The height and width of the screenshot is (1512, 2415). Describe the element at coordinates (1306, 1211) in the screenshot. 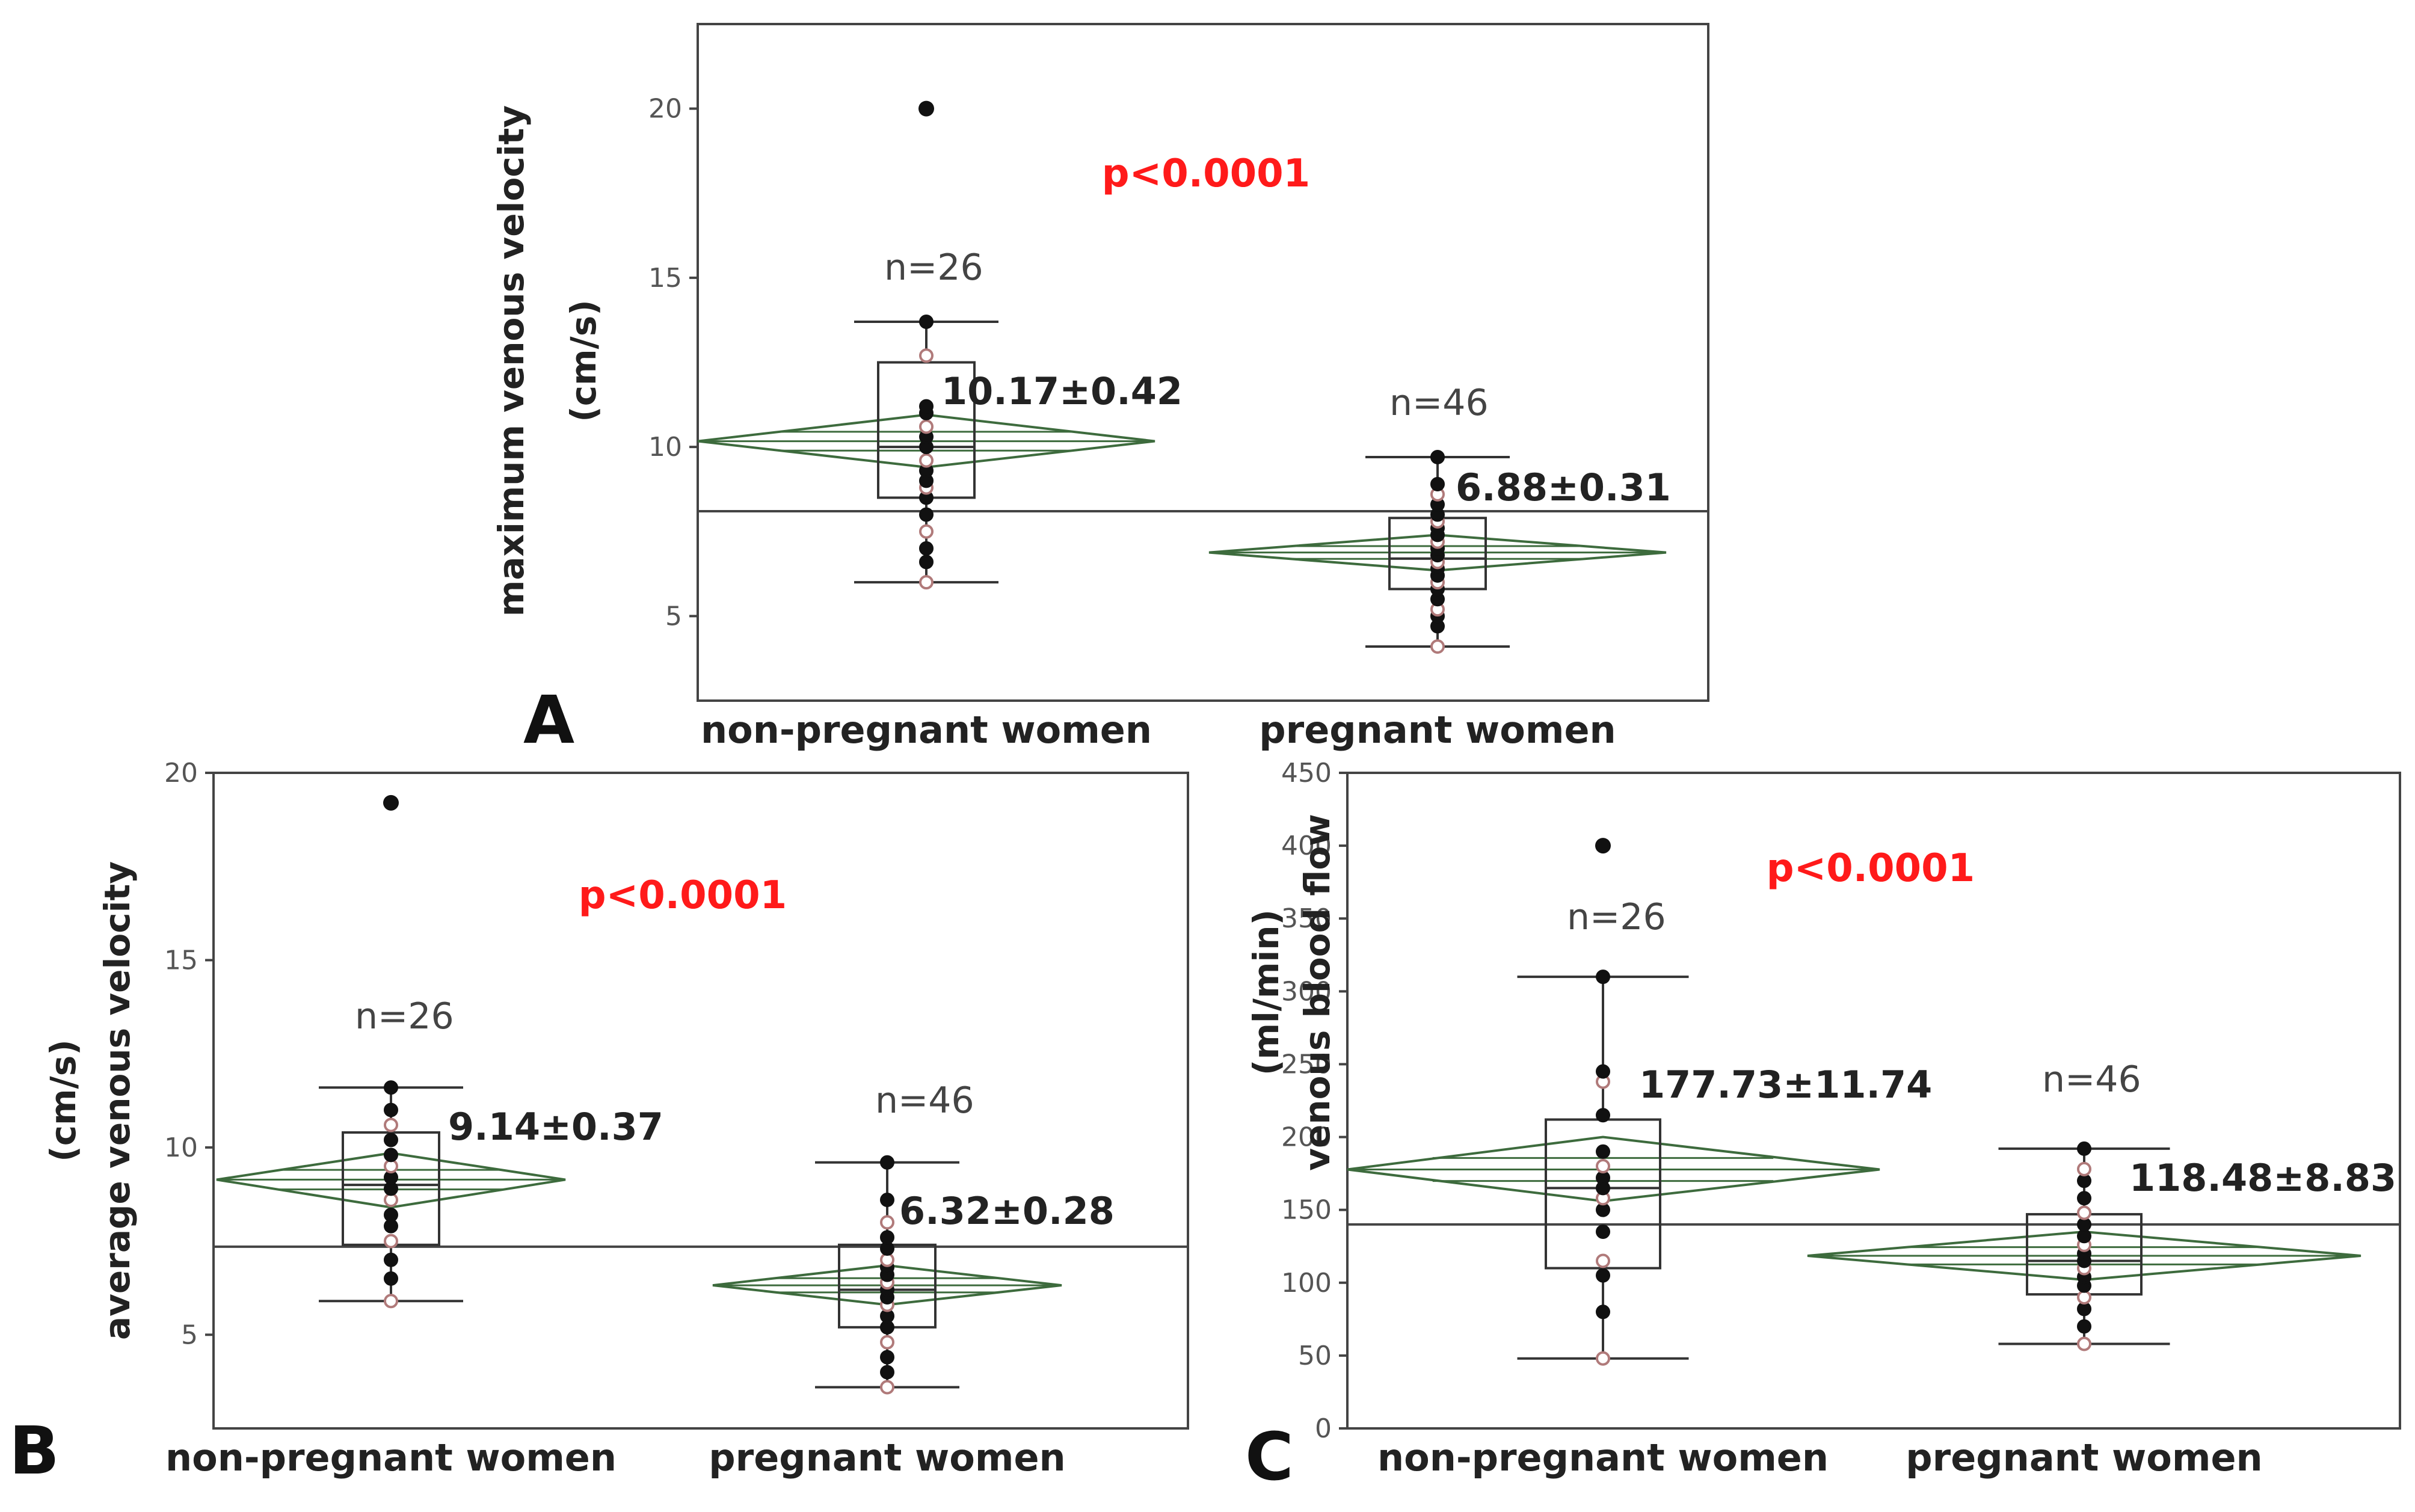

I see `y-tick-label: 150` at that location.